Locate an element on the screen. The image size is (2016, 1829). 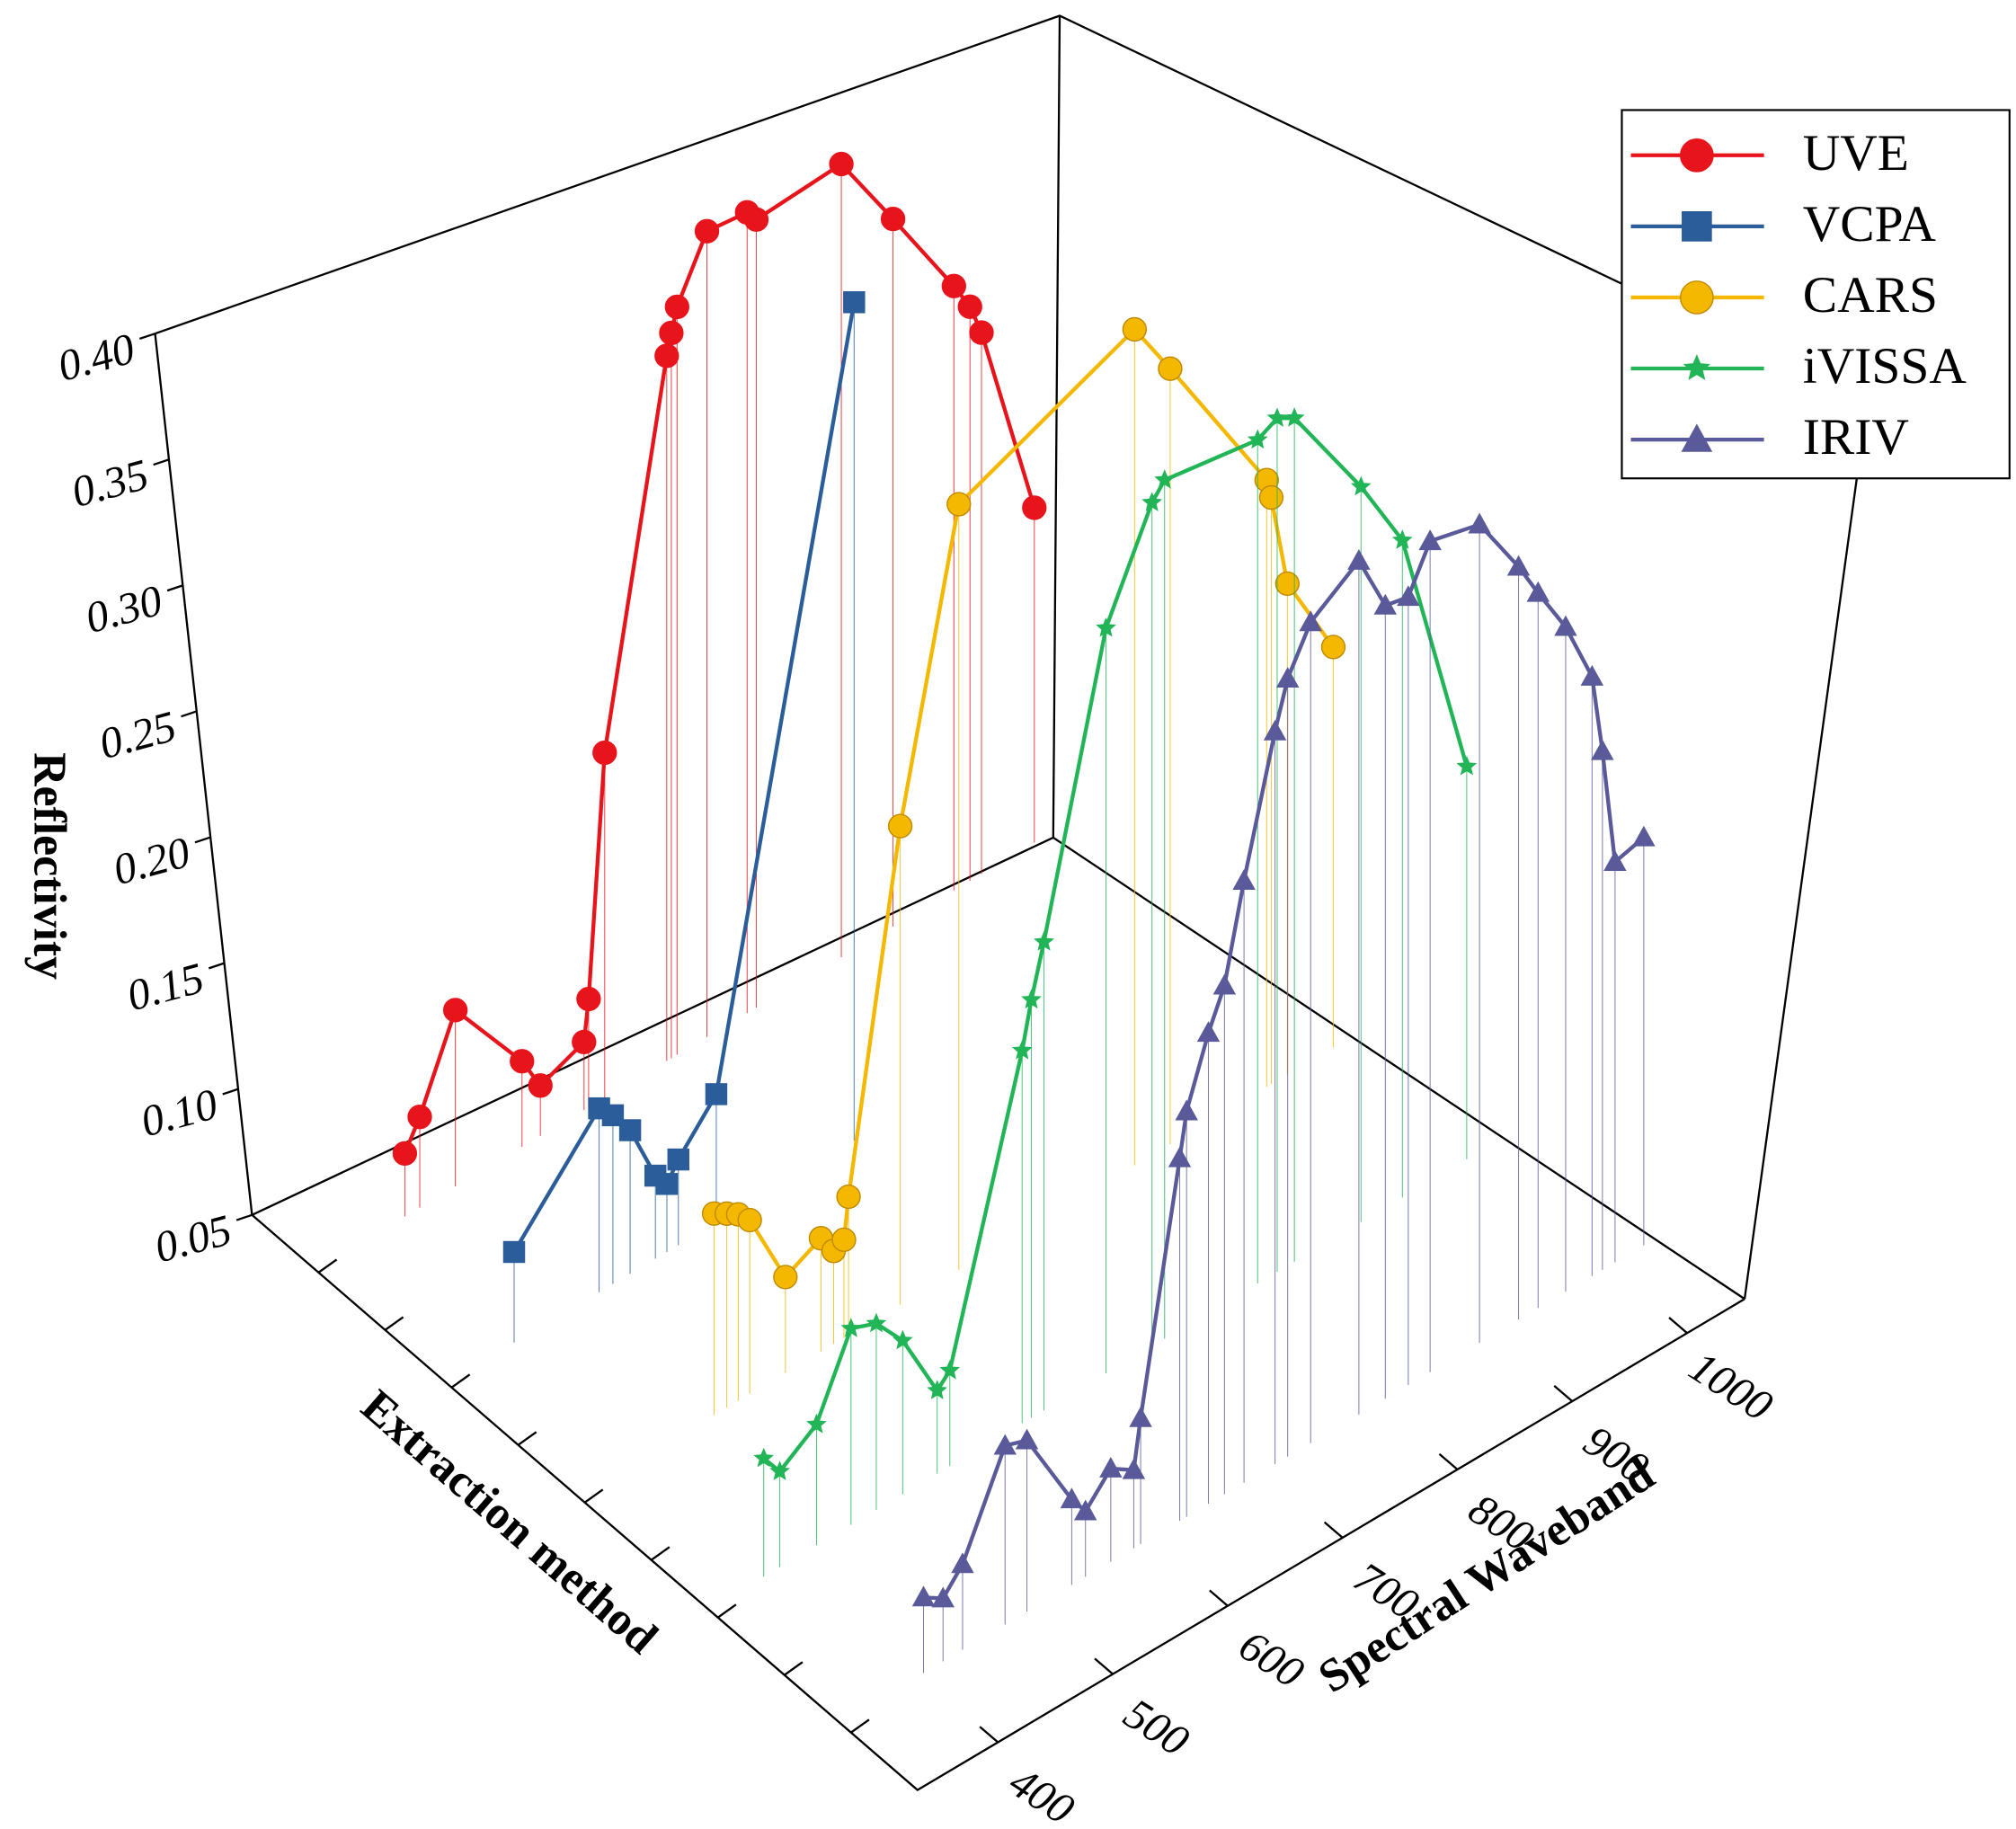
legend-label: CARS is located at coordinates (1870, 295).